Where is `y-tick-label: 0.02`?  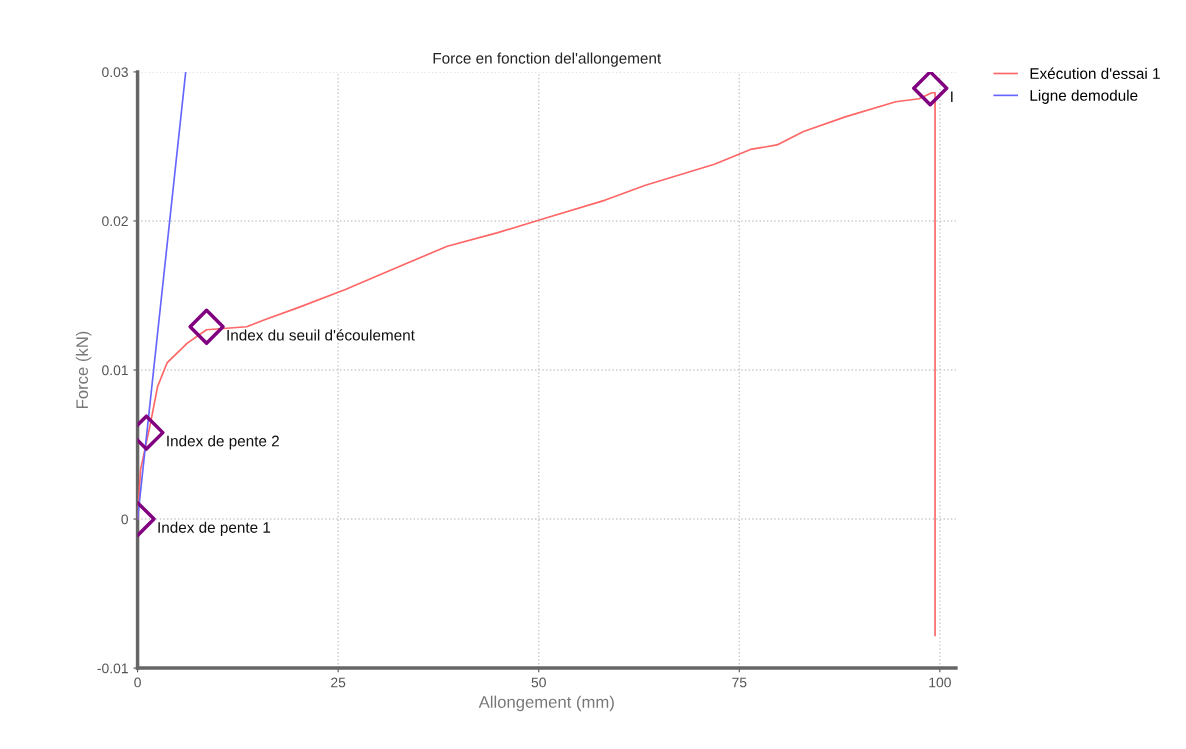 y-tick-label: 0.02 is located at coordinates (115, 221).